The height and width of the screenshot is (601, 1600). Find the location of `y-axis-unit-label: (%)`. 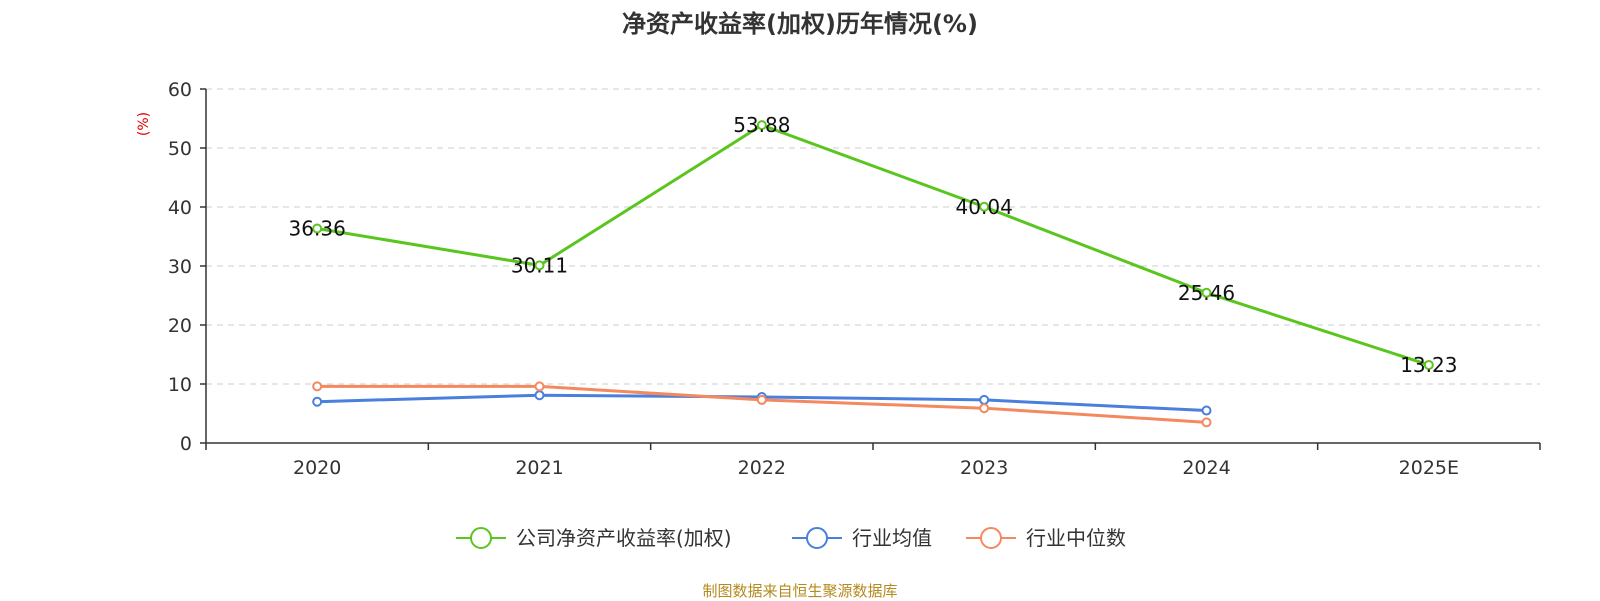

y-axis-unit-label: (%) is located at coordinates (144, 124).